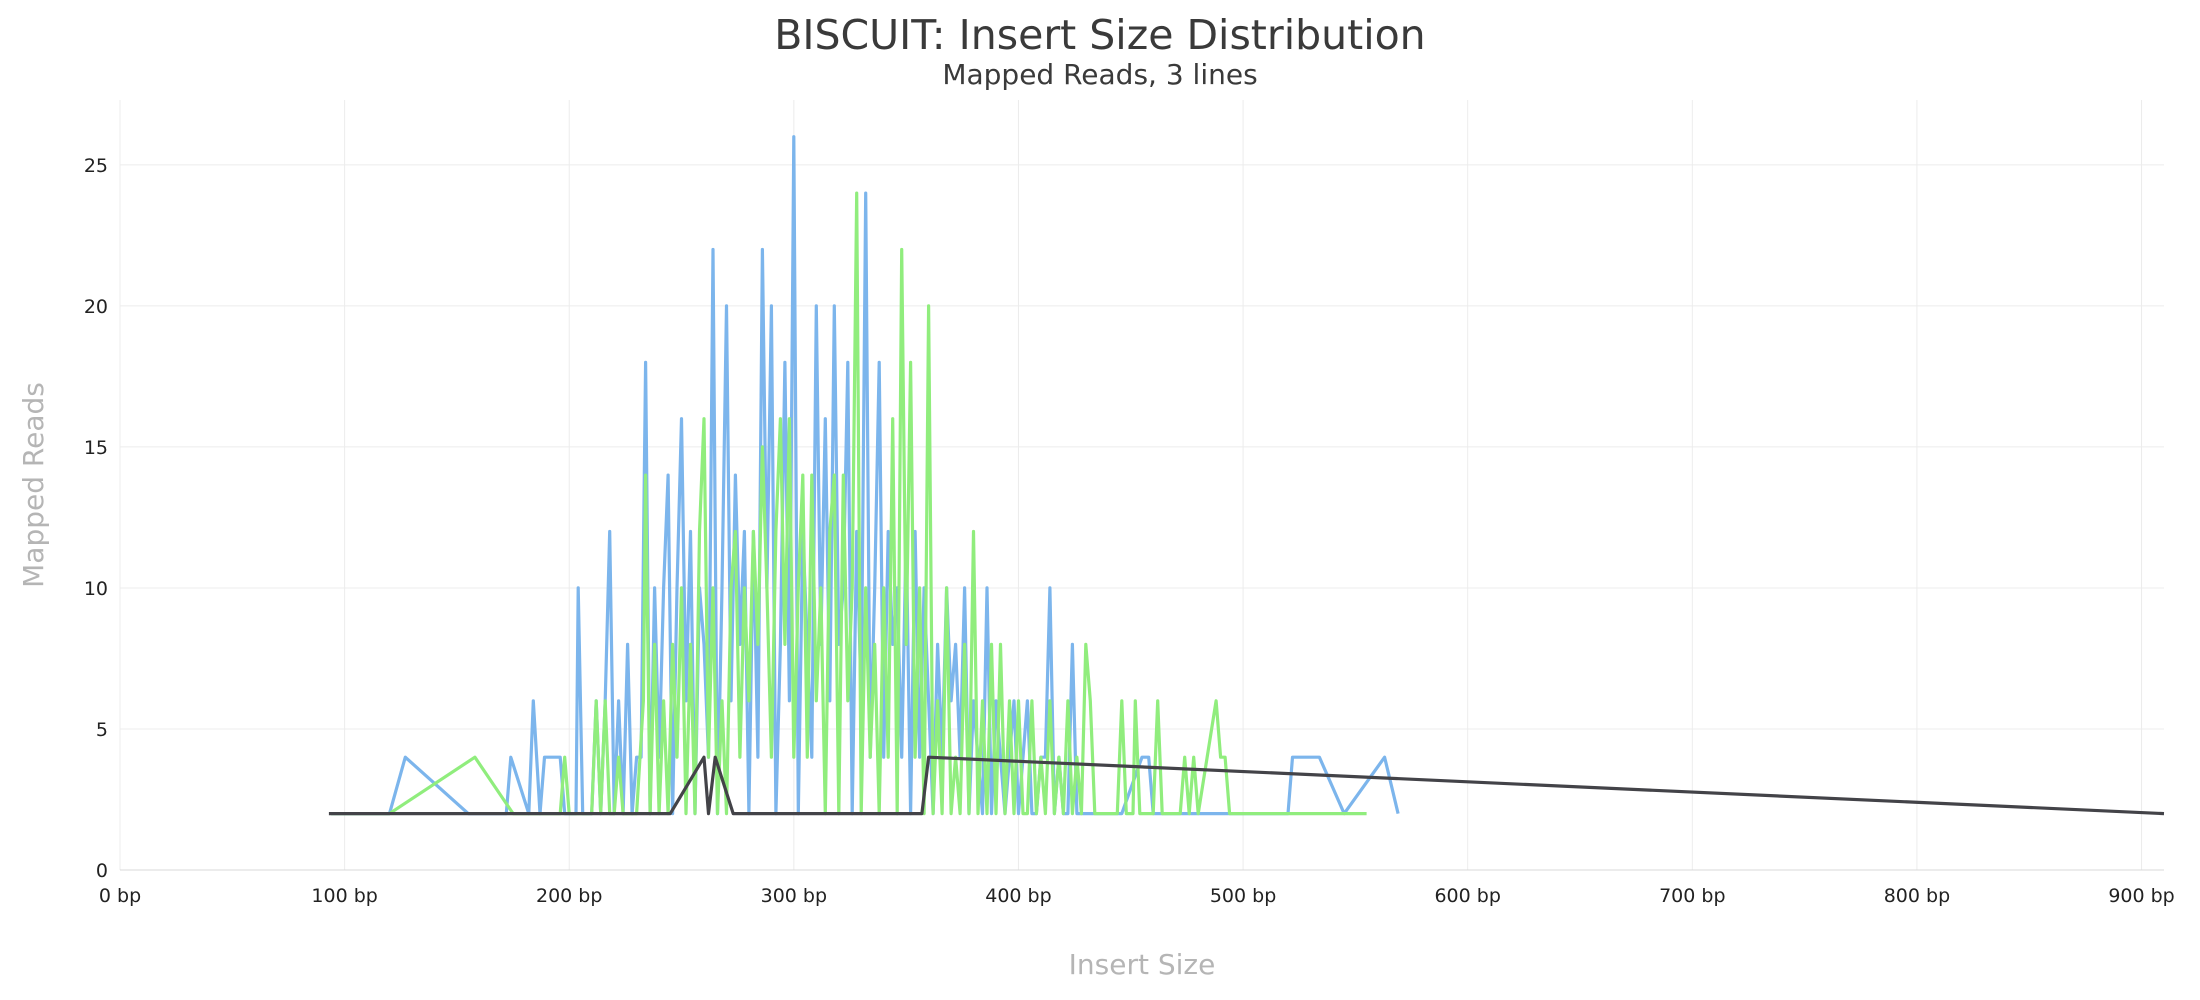 Image resolution: width=2200 pixels, height=1000 pixels. What do you see at coordinates (96, 307) in the screenshot?
I see `y-tick-label: 20` at bounding box center [96, 307].